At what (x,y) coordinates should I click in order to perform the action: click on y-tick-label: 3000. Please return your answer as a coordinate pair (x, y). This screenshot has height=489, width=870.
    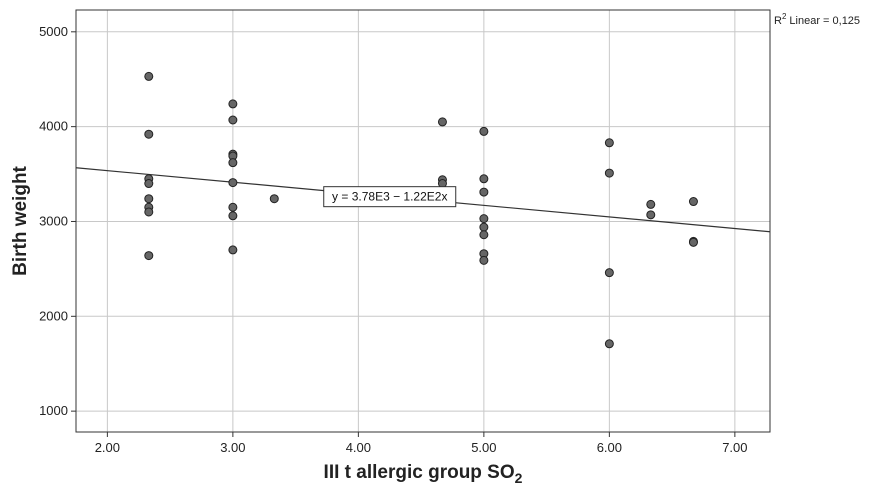
    Looking at the image, I should click on (53, 220).